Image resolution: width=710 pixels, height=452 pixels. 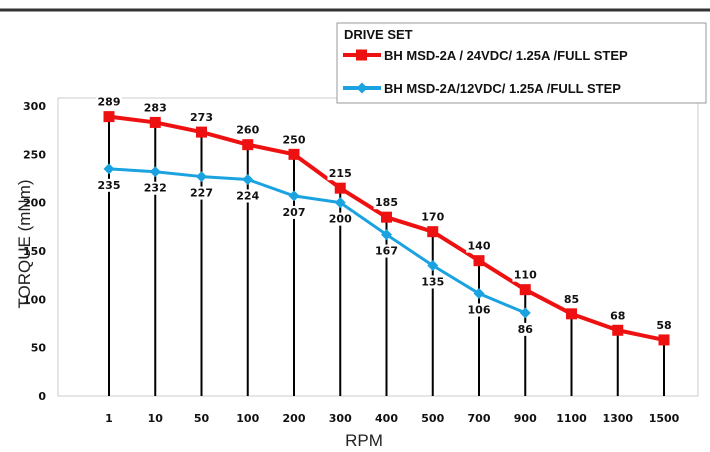 What do you see at coordinates (432, 418) in the screenshot?
I see `x-tick-label: 500` at bounding box center [432, 418].